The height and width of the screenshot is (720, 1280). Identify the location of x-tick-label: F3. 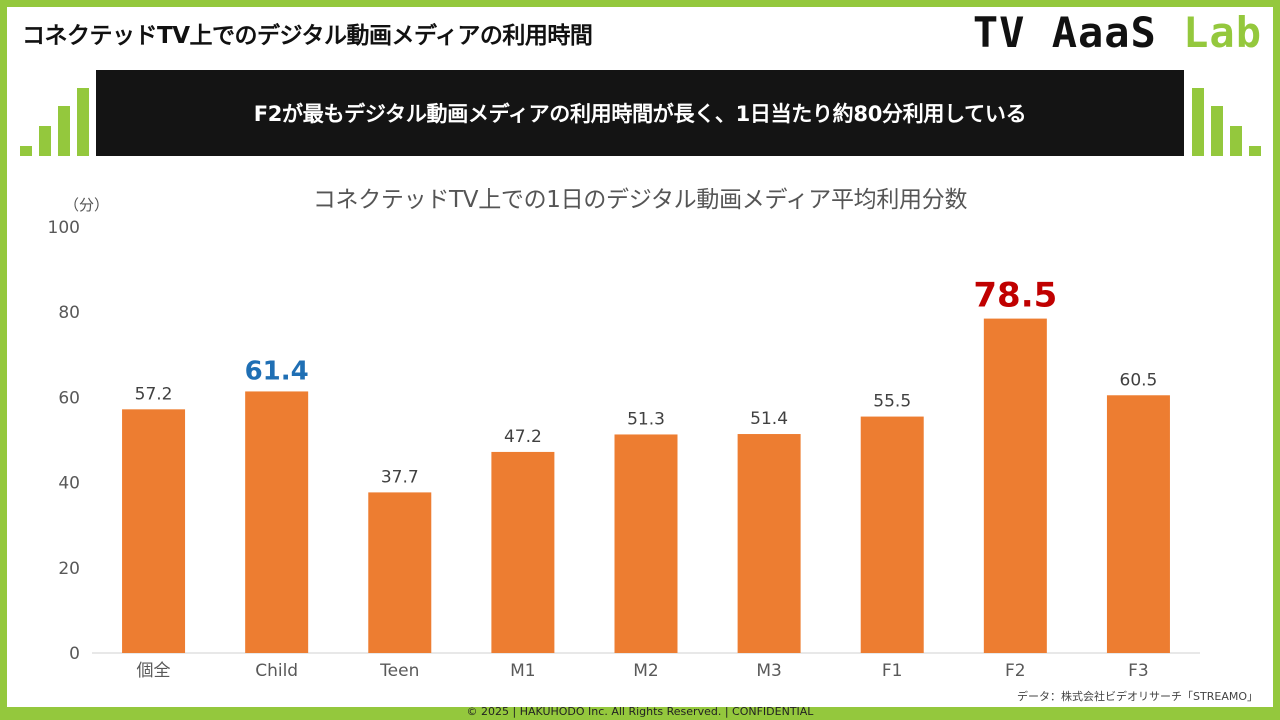
(1138, 671).